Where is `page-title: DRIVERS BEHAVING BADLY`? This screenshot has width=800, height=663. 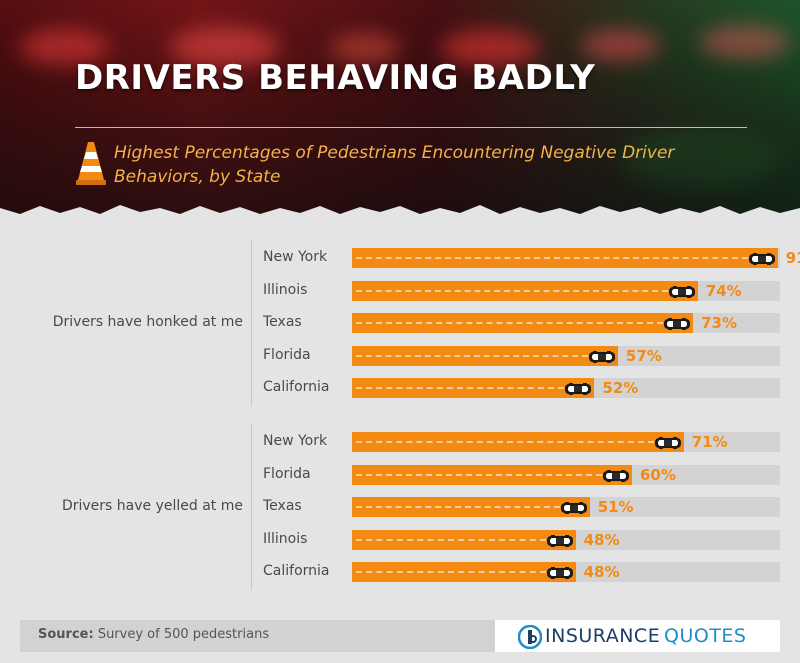
page-title: DRIVERS BEHAVING BADLY is located at coordinates (335, 78).